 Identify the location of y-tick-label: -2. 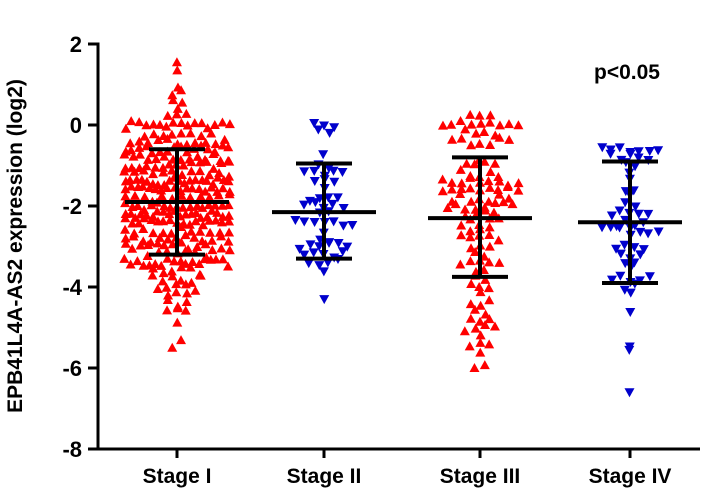
(72, 206).